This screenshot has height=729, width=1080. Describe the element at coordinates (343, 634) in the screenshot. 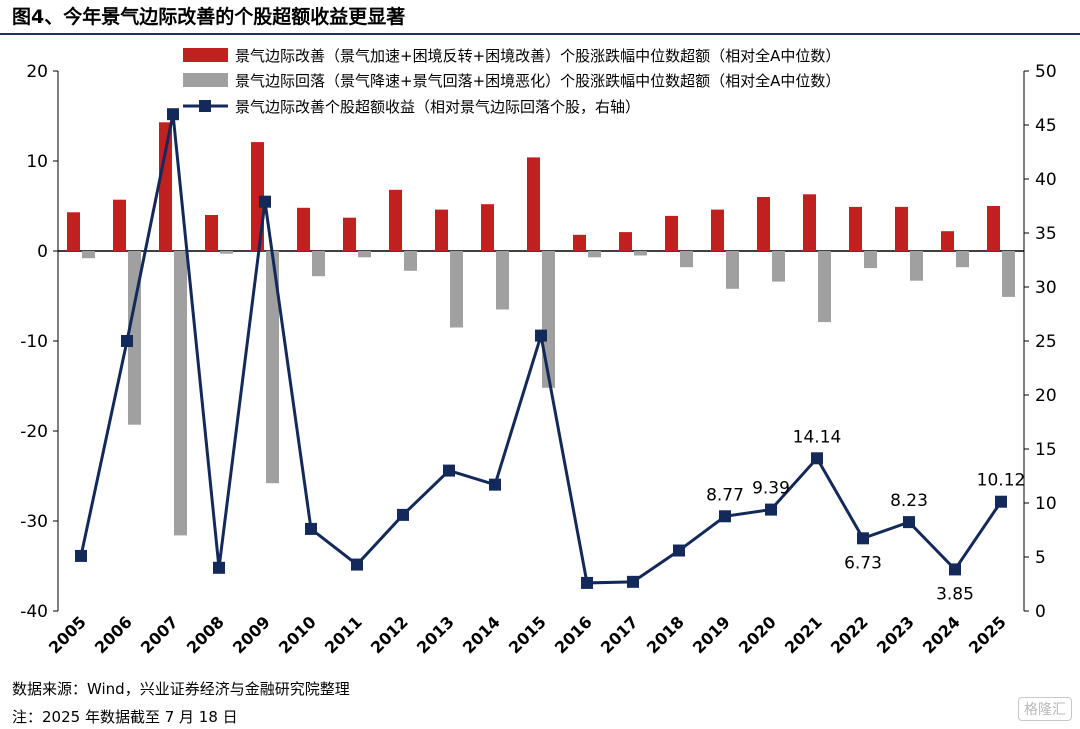

I see `x-tick-label: 2011` at that location.